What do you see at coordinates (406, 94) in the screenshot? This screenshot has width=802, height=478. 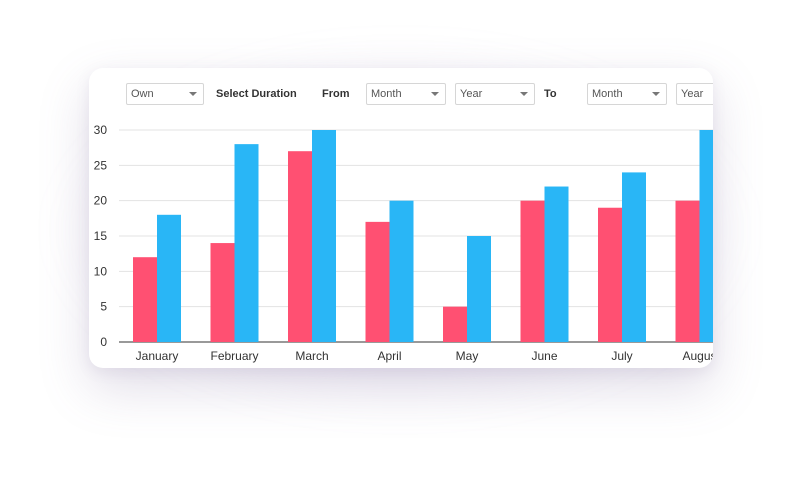 I see `from-month-select: Month` at bounding box center [406, 94].